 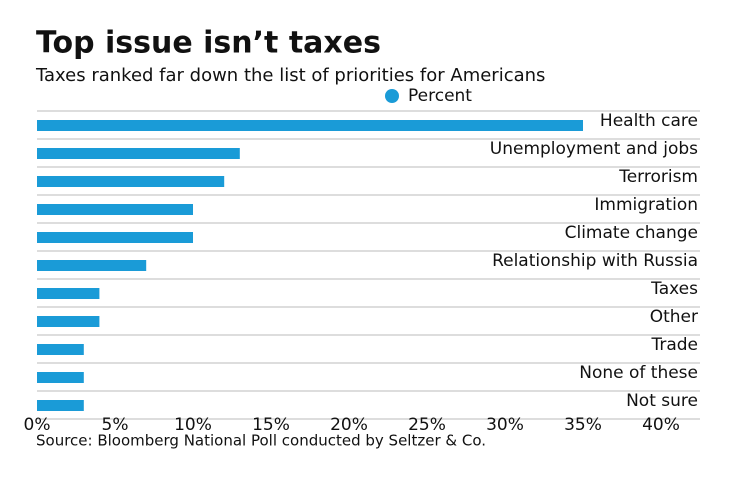 I want to click on x-tick-label: 30%, so click(x=505, y=425).